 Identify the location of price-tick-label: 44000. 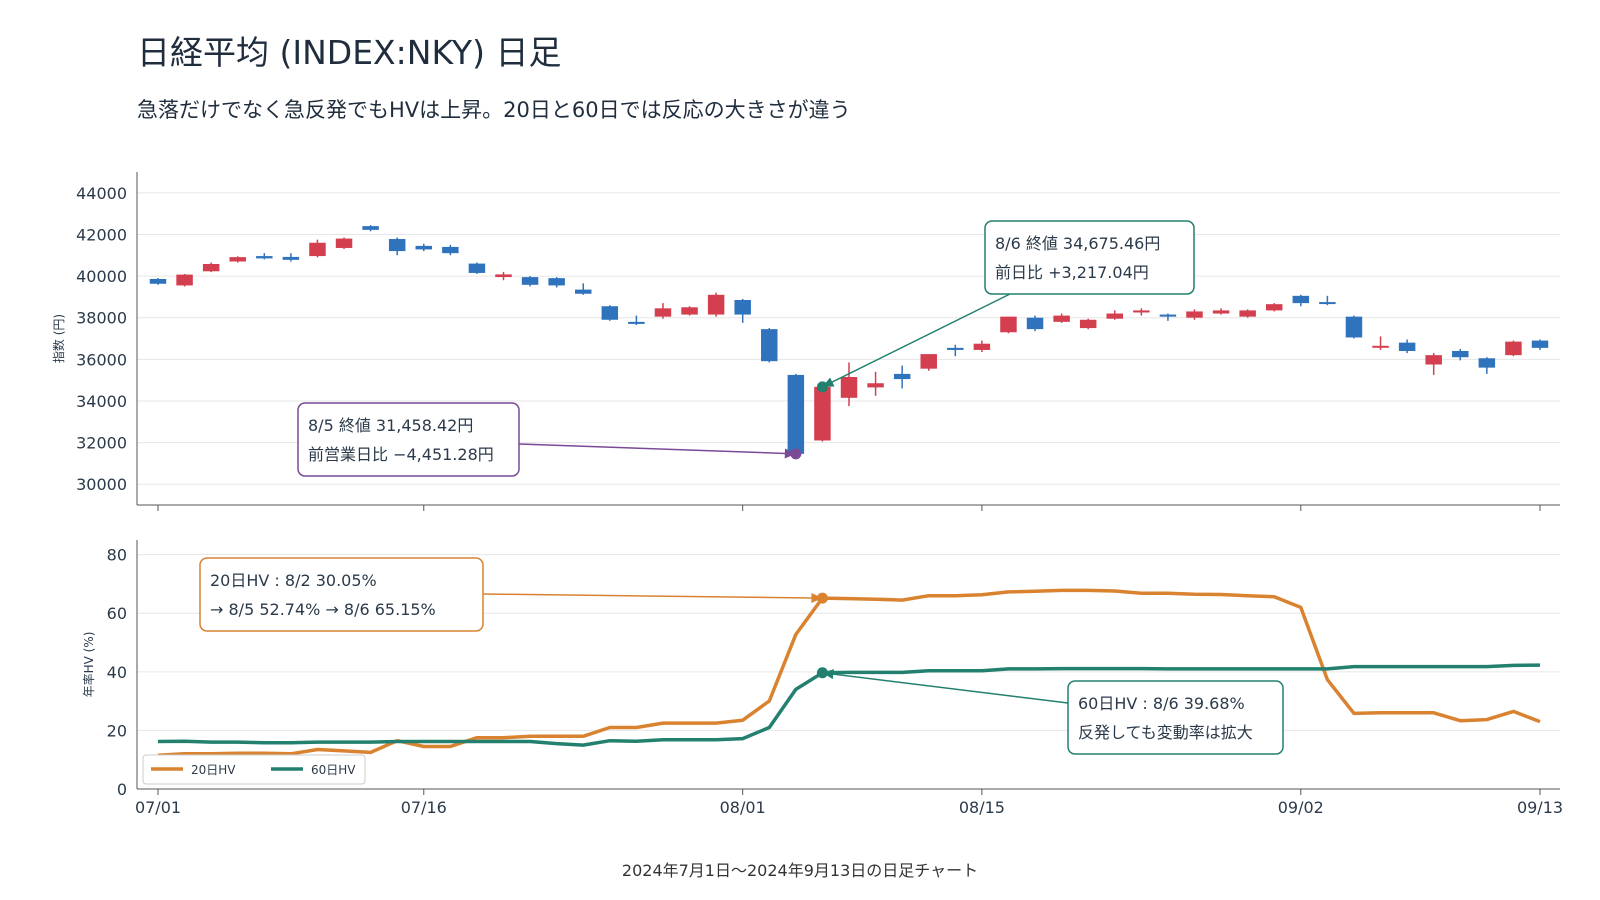
(101, 193).